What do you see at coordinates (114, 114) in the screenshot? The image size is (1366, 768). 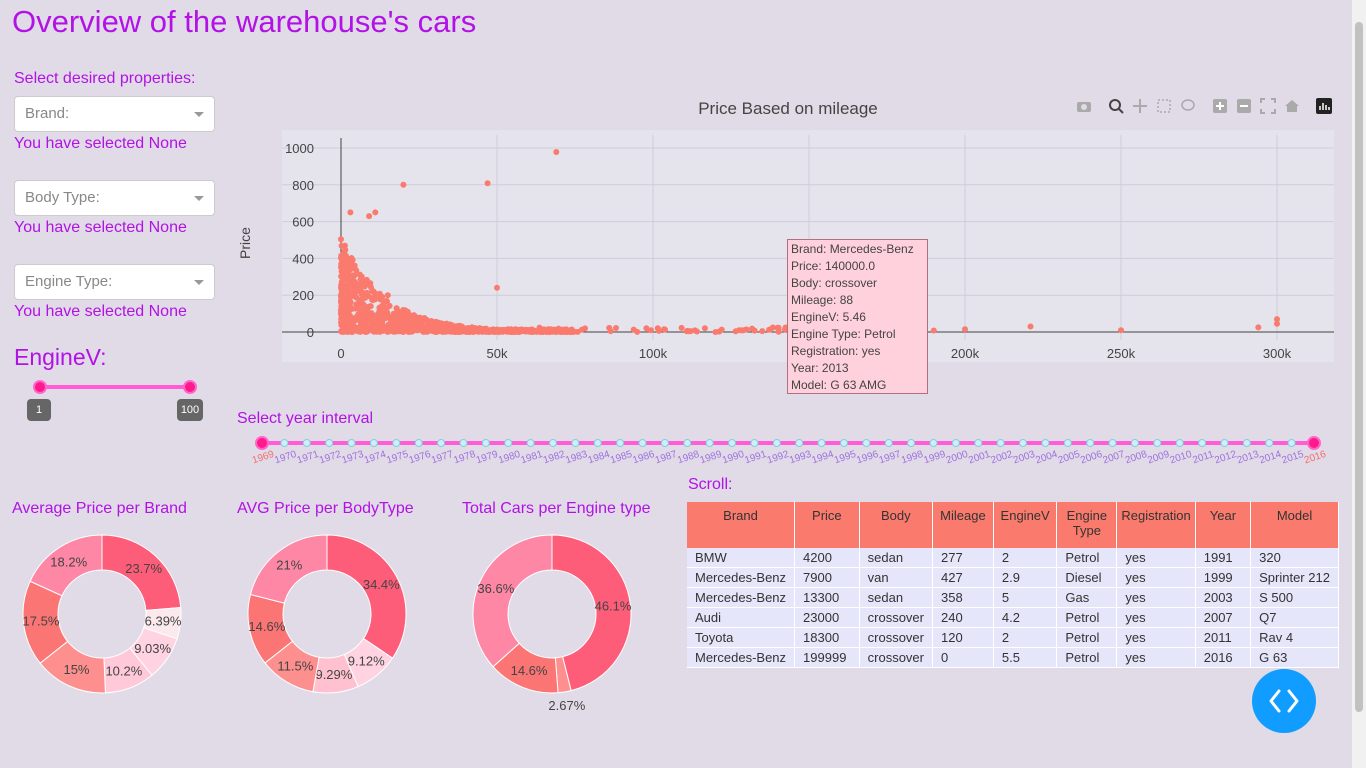 I see `brand-dropdown: Brand:` at bounding box center [114, 114].